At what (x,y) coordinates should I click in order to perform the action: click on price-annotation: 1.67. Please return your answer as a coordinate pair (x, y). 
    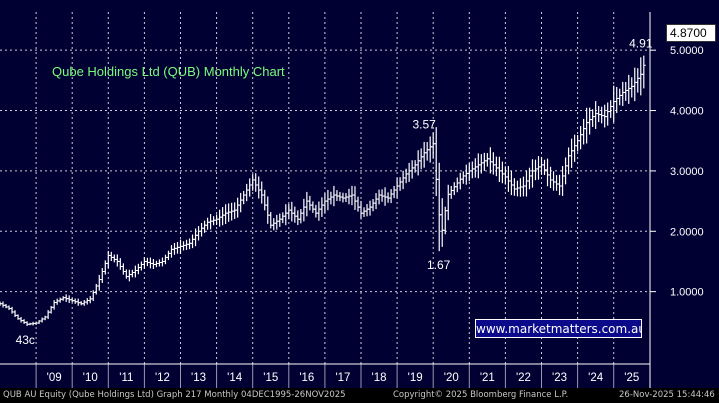
    Looking at the image, I should click on (439, 265).